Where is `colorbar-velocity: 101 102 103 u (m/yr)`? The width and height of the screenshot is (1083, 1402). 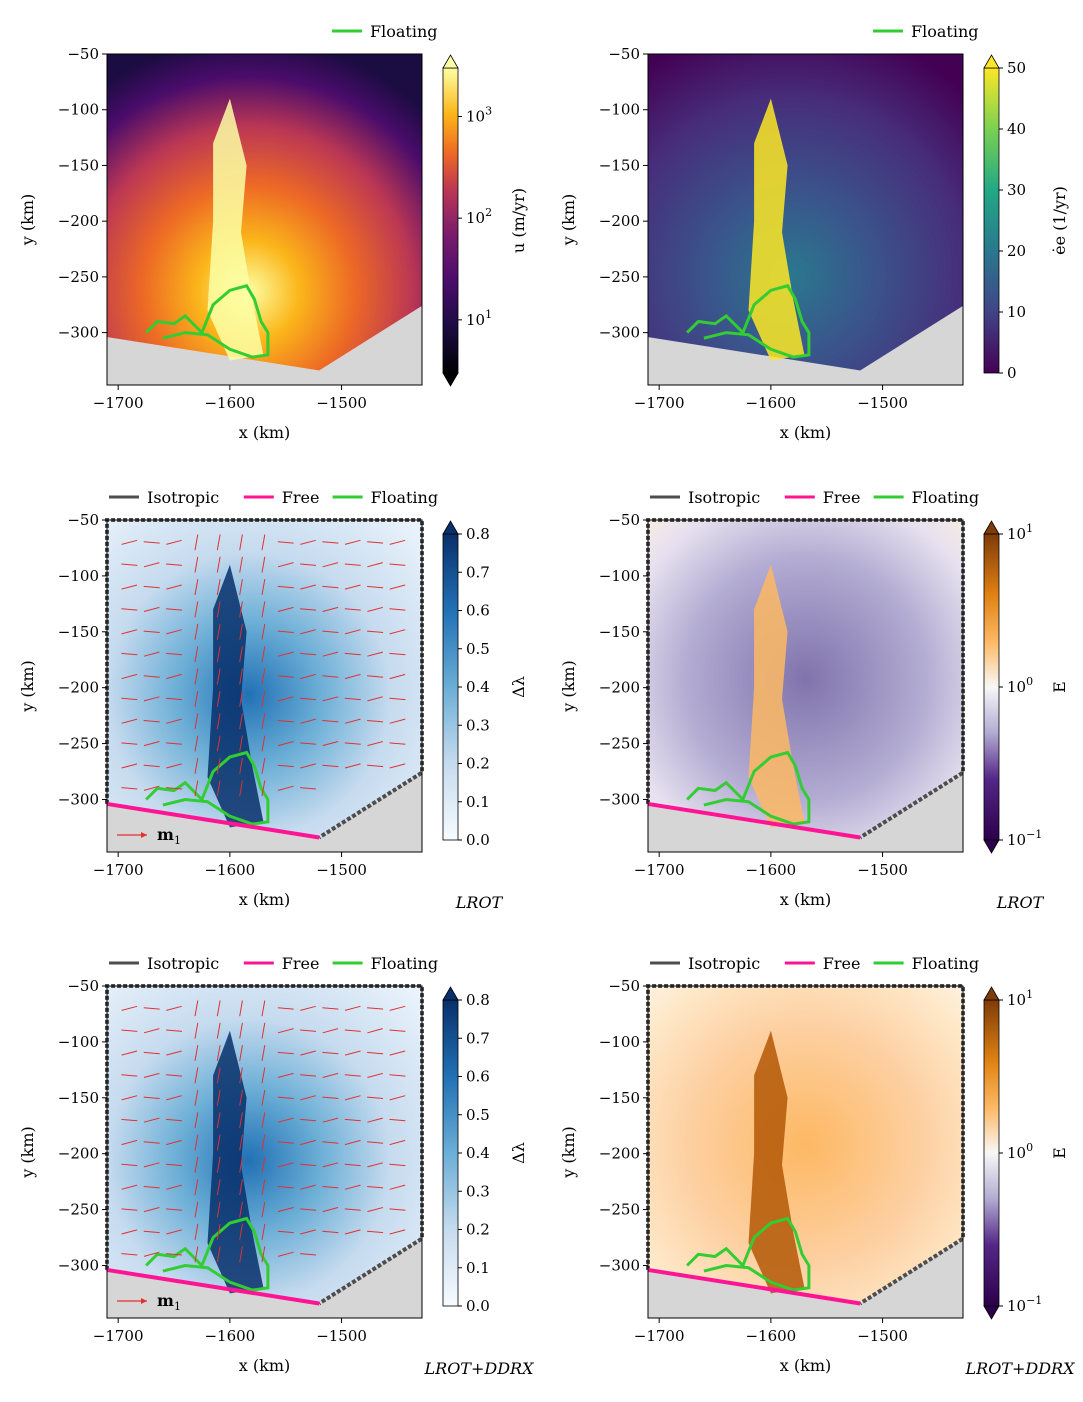 colorbar-velocity: 101 102 103 u (m/yr) is located at coordinates (485, 220).